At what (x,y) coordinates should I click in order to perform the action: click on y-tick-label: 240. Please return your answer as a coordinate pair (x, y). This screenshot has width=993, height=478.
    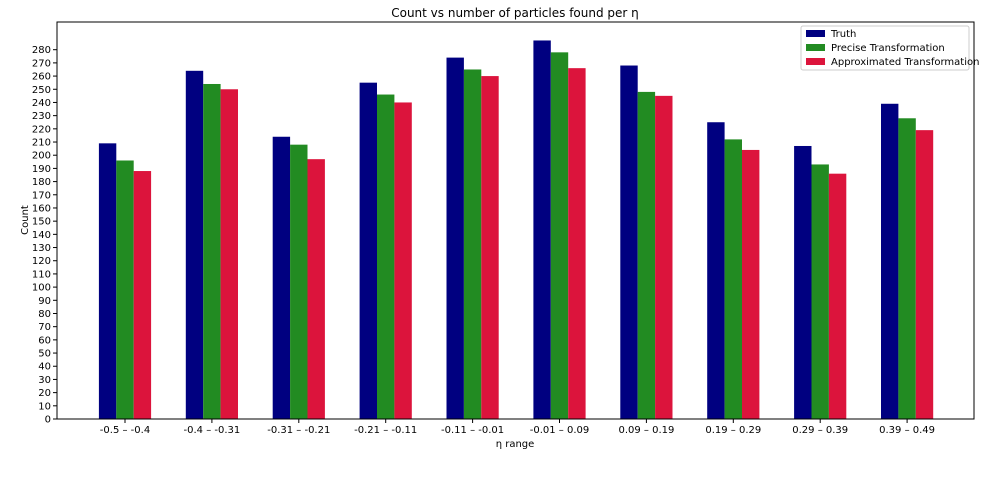
    Looking at the image, I should click on (41, 103).